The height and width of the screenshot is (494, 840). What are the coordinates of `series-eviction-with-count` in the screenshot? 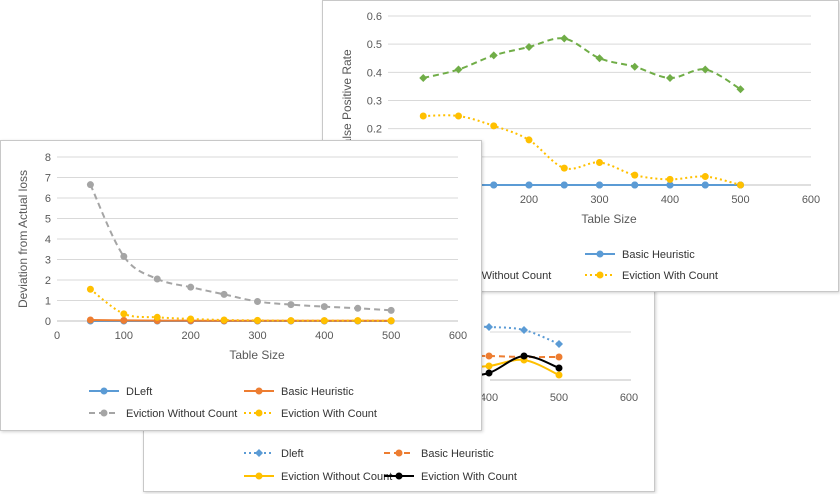 It's located at (240, 305).